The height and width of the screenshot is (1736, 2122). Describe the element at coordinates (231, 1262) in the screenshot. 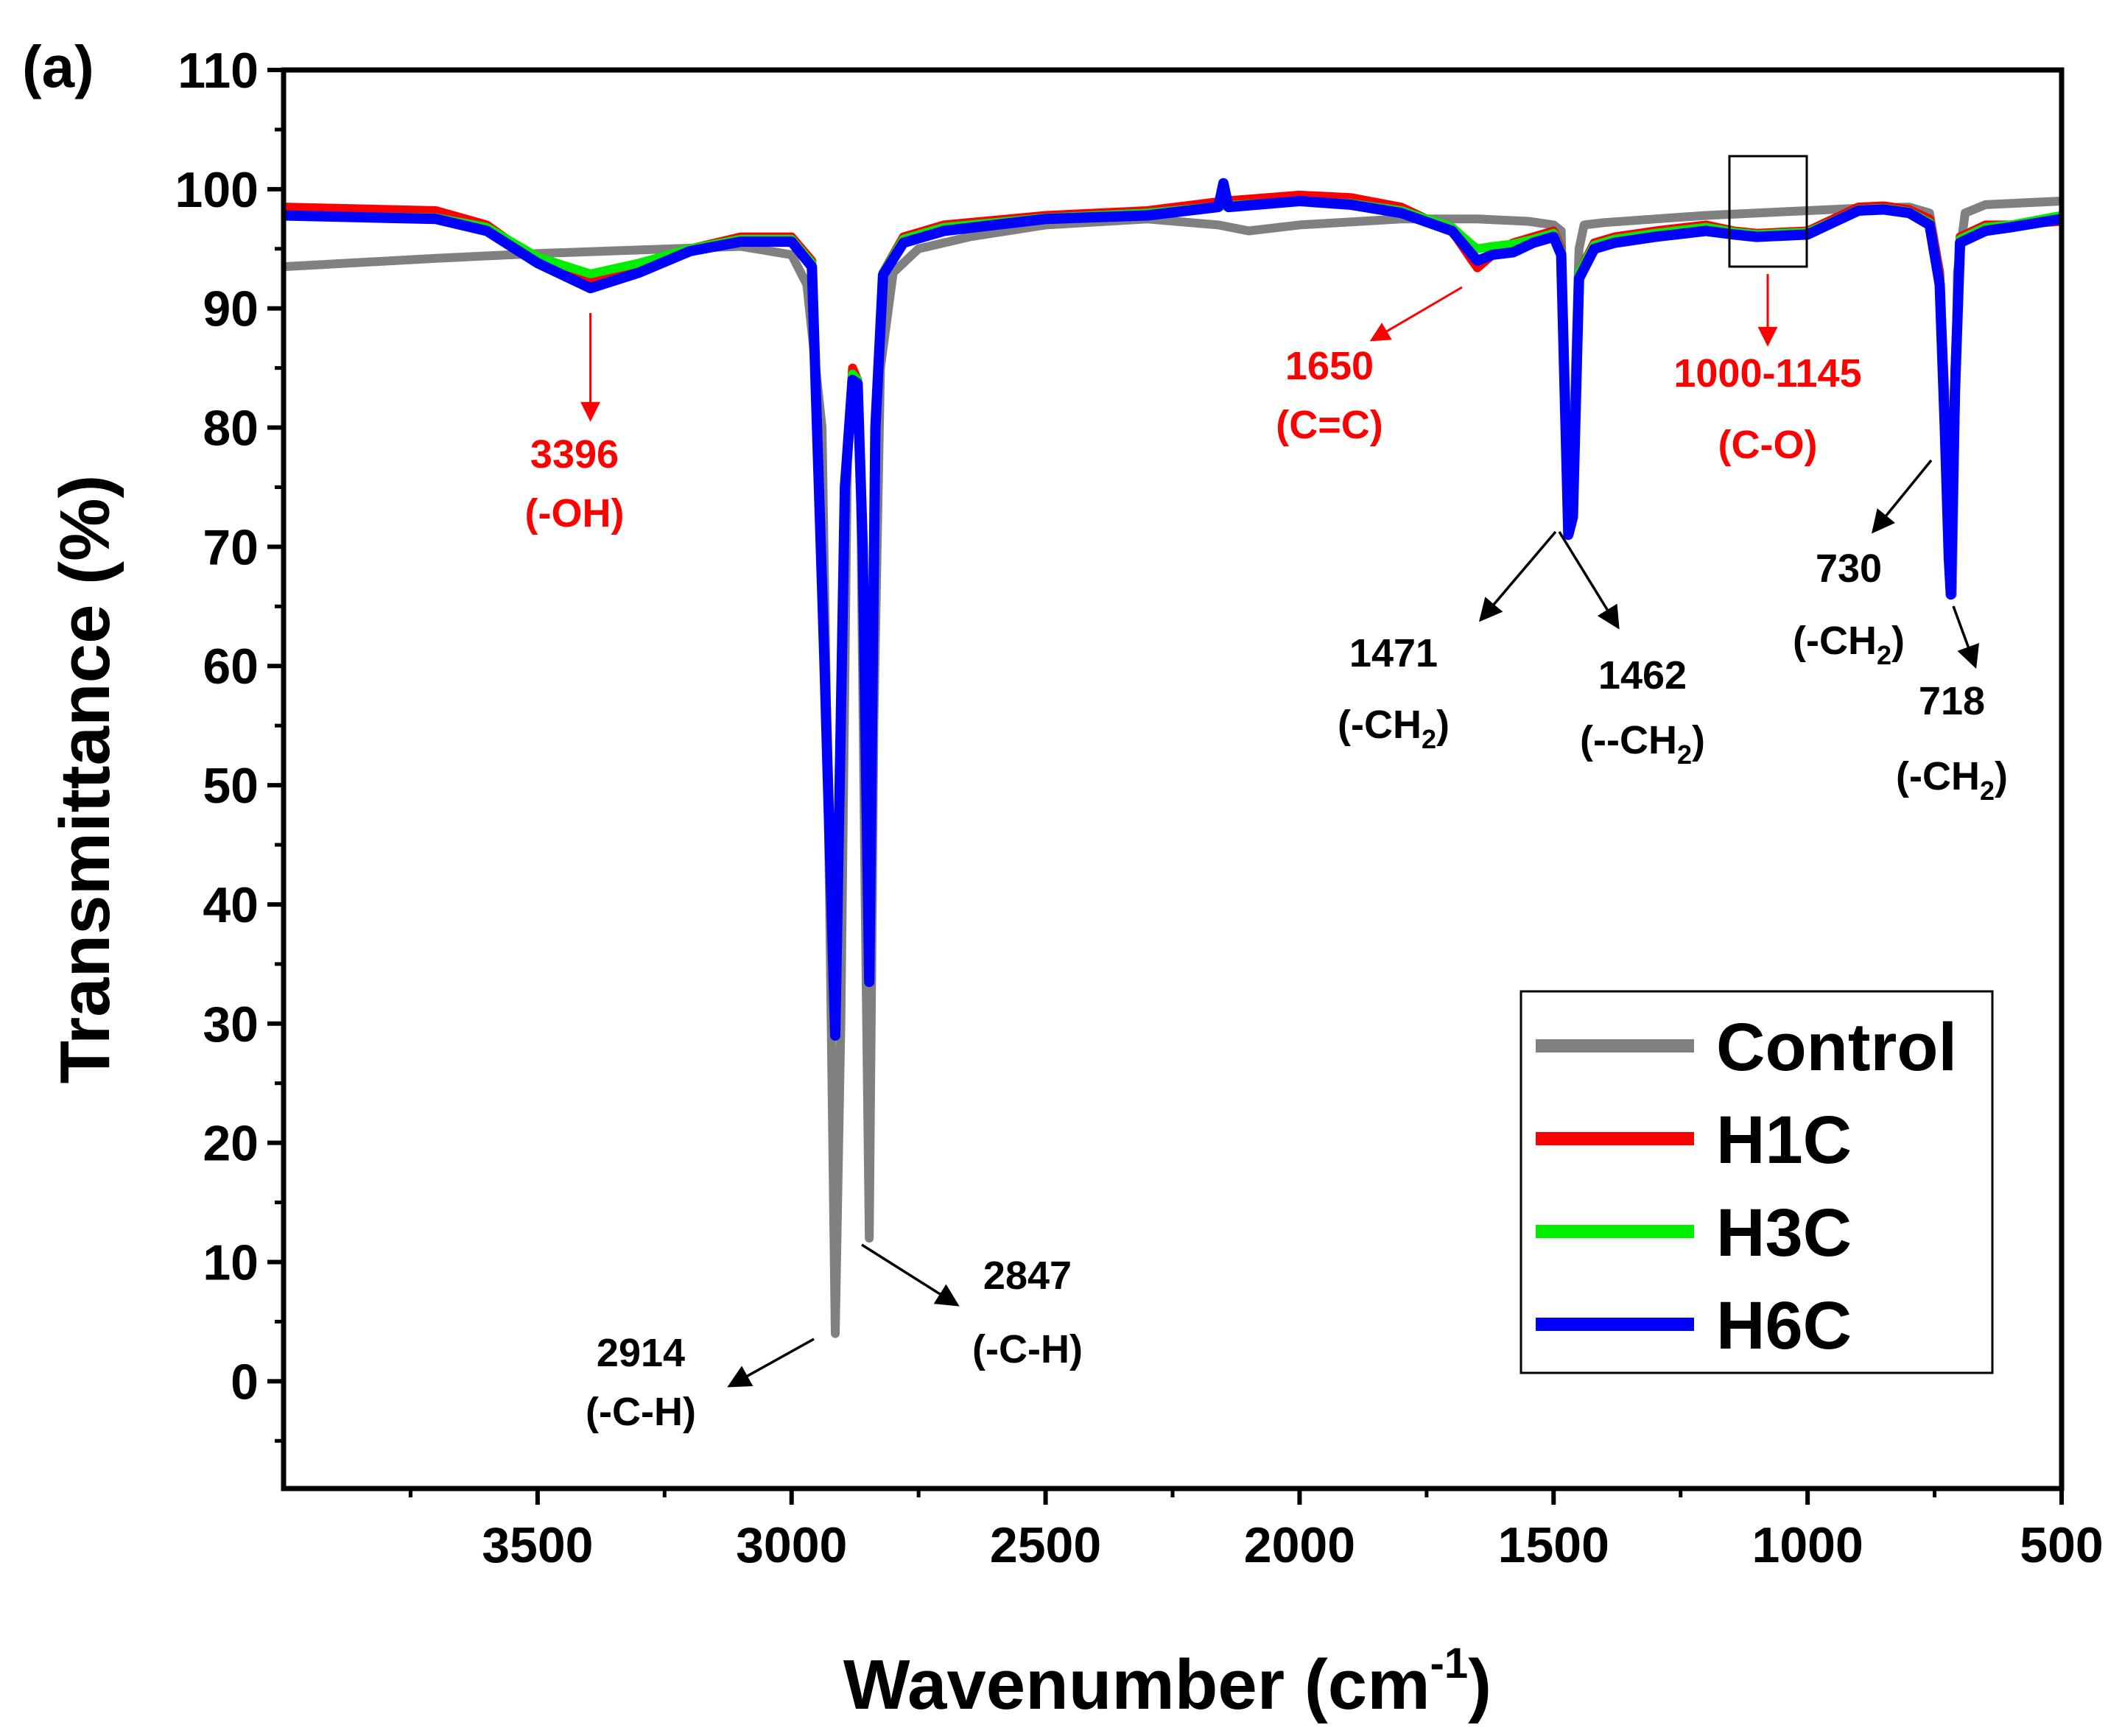

I see `y-tick-label-10: 10` at that location.